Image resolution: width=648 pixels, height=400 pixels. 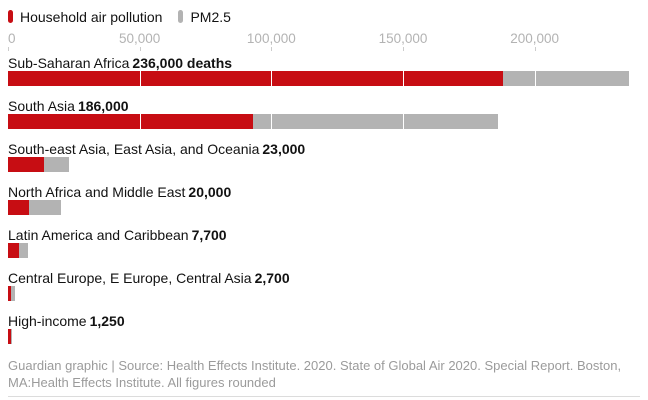 What do you see at coordinates (47, 321) in the screenshot?
I see `row-category: High-income` at bounding box center [47, 321].